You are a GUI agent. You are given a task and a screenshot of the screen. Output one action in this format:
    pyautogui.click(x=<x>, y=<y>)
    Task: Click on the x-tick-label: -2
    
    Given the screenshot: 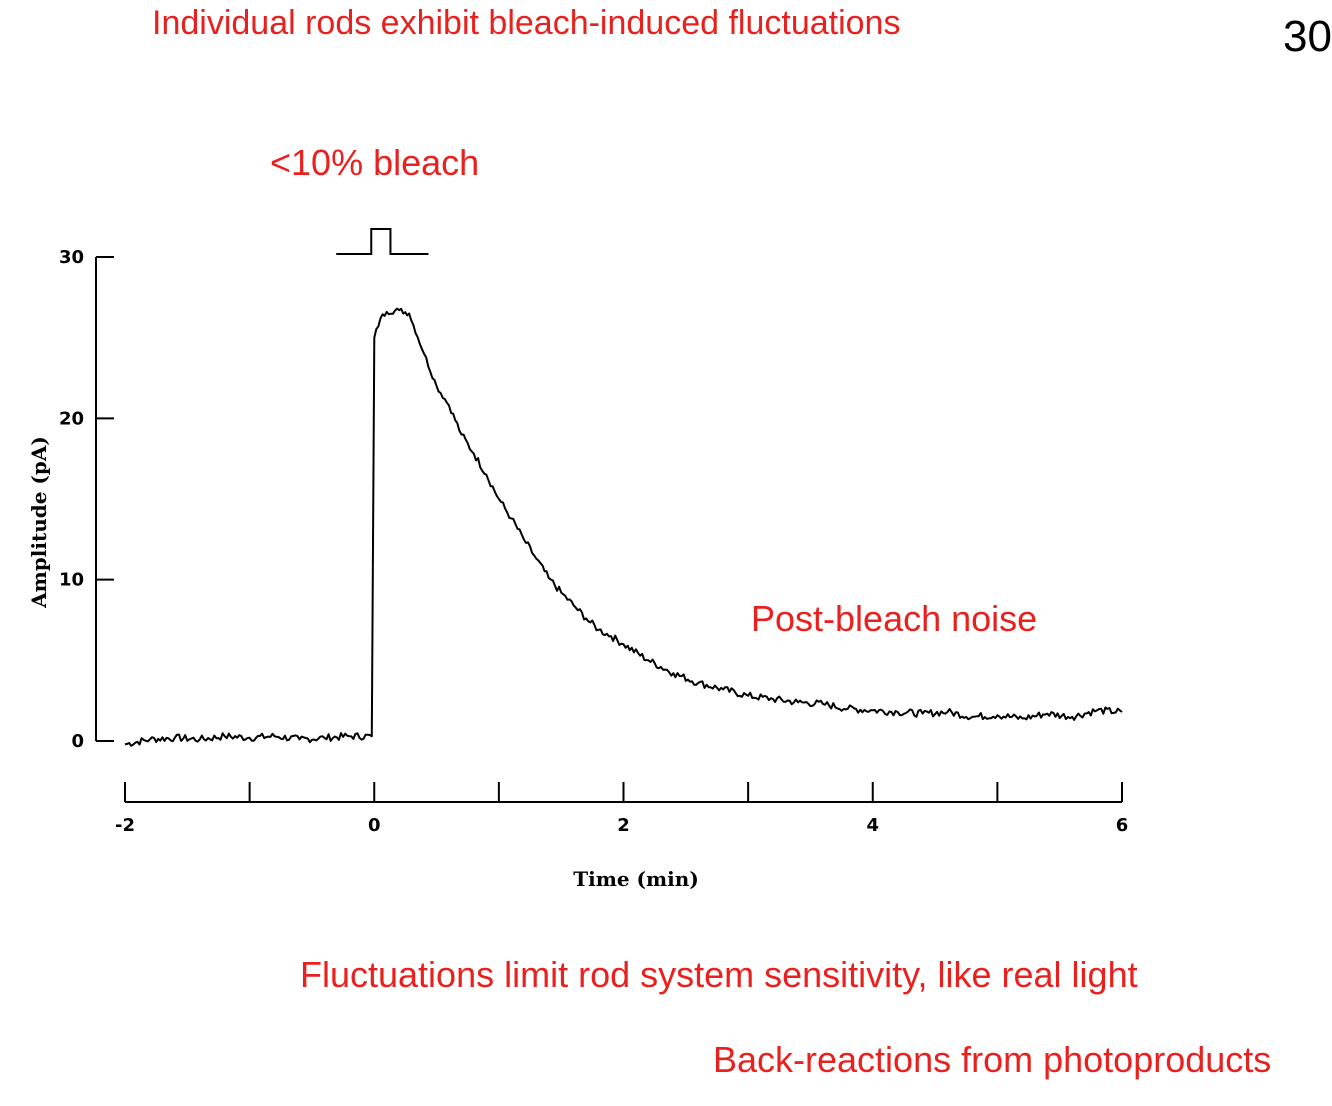 What is the action you would take?
    pyautogui.click(x=125, y=825)
    